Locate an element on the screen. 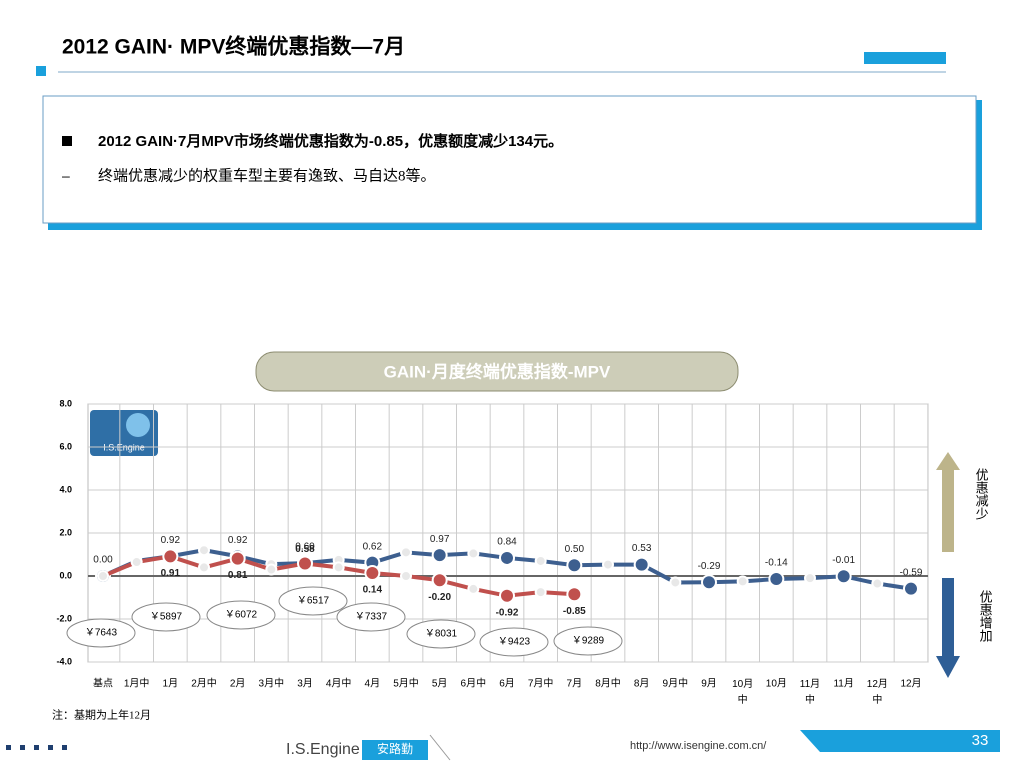 The width and height of the screenshot is (1024, 768). x-tick-label: 5月中 is located at coordinates (406, 683).